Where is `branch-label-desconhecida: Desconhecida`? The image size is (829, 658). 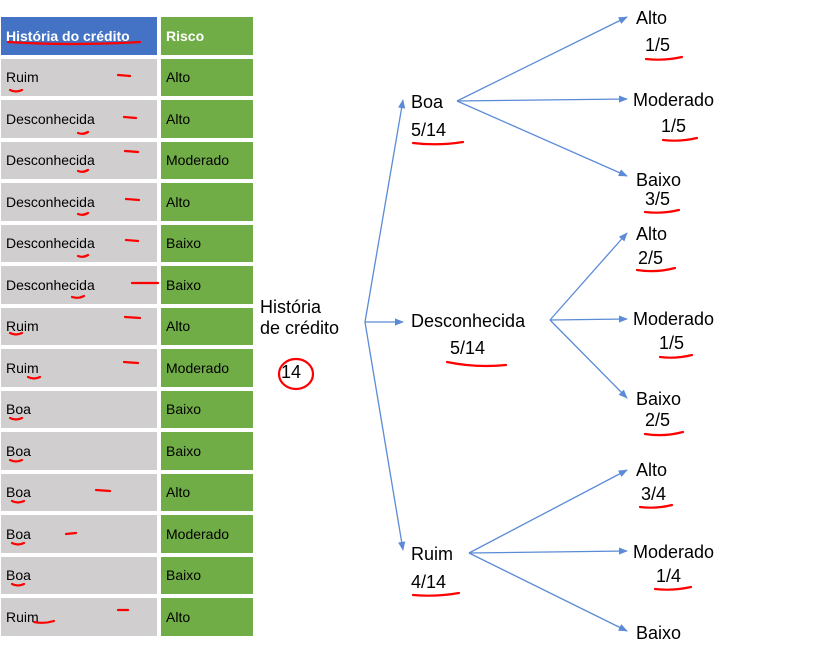
branch-label-desconhecida: Desconhecida is located at coordinates (468, 321).